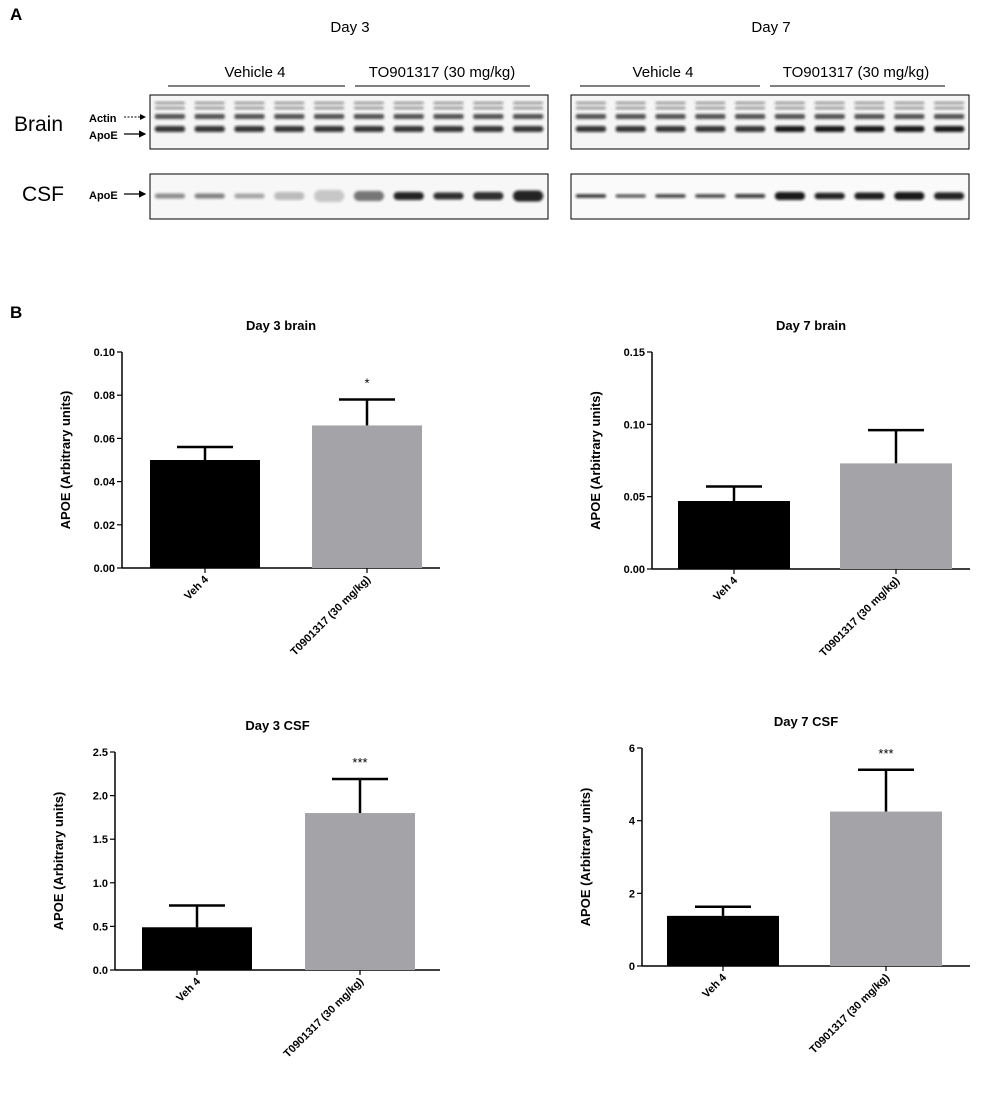 The image size is (1000, 1106). Describe the element at coordinates (43, 194) in the screenshot. I see `csf-row-label: CSF` at that location.